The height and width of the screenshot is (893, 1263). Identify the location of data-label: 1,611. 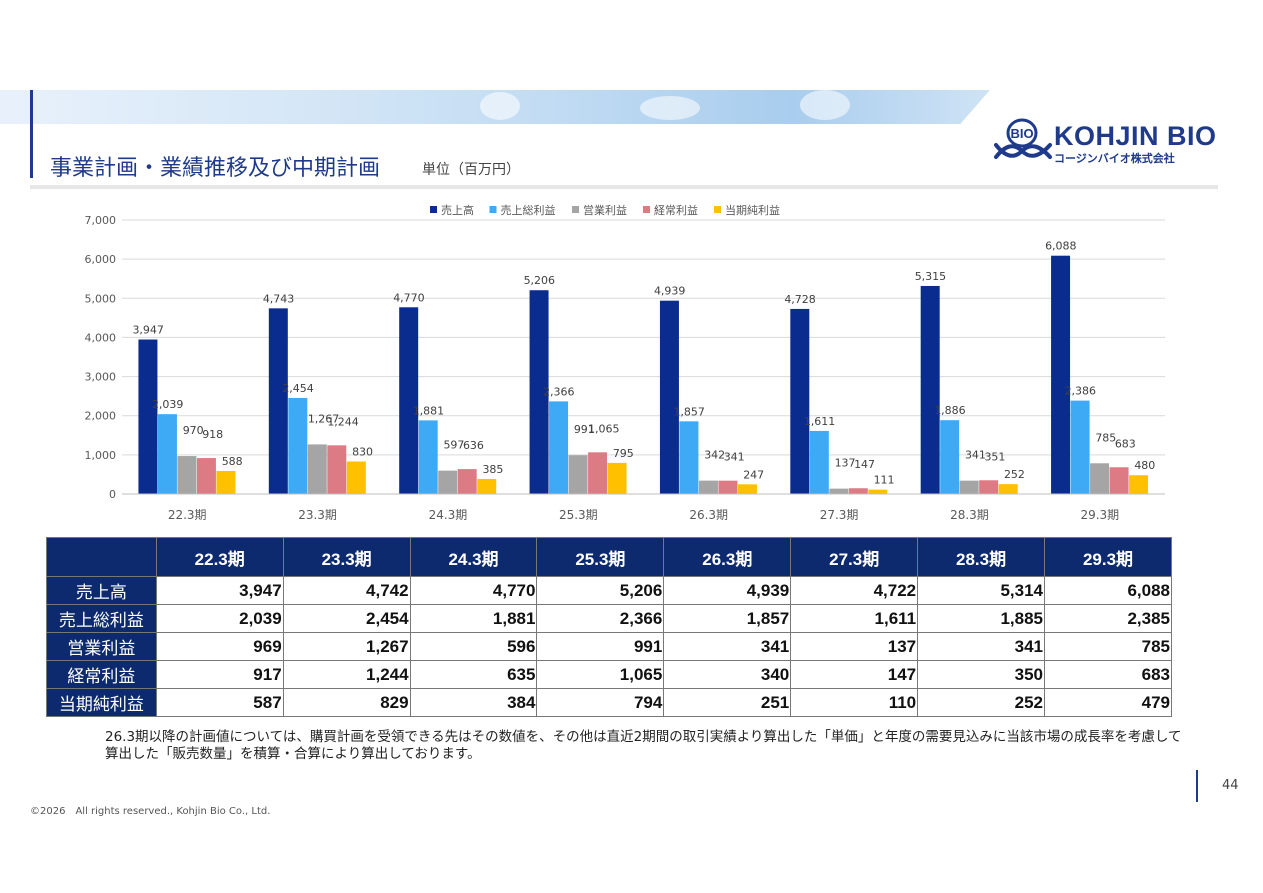
(820, 421).